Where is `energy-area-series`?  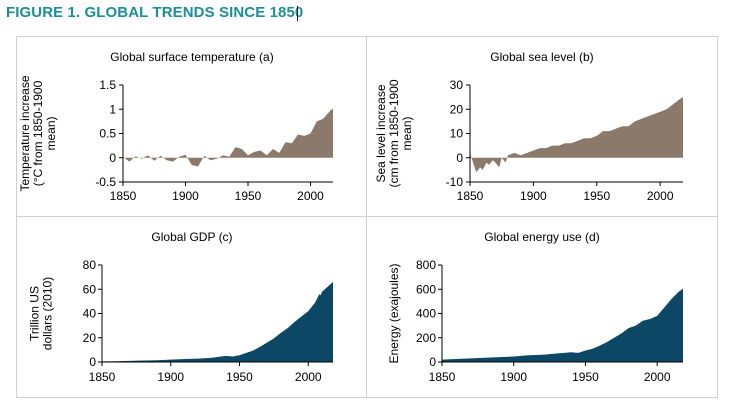 energy-area-series is located at coordinates (562, 325).